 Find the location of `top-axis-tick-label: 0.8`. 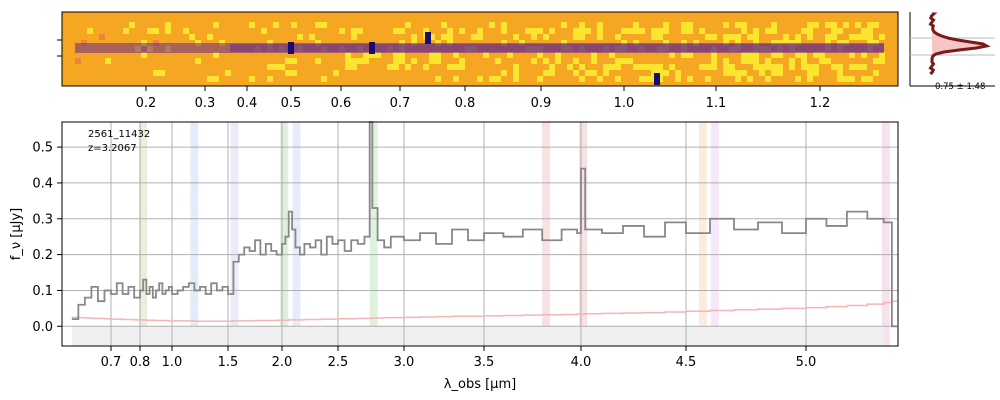

top-axis-tick-label: 0.8 is located at coordinates (465, 103).